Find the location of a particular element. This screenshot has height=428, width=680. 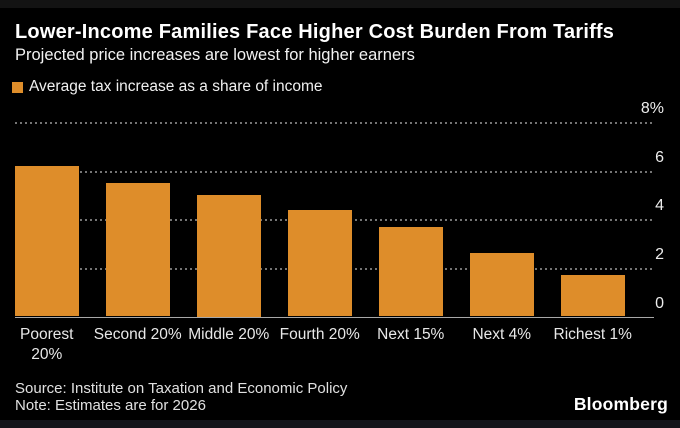

bottom-edge-band is located at coordinates (340, 424).